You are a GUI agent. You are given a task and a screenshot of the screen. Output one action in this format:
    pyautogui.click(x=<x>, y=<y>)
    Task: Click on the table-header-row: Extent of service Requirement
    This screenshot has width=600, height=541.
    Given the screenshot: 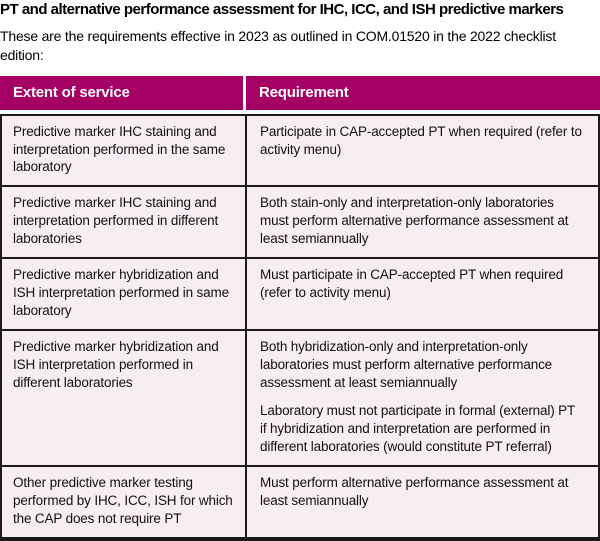 What is the action you would take?
    pyautogui.click(x=300, y=92)
    